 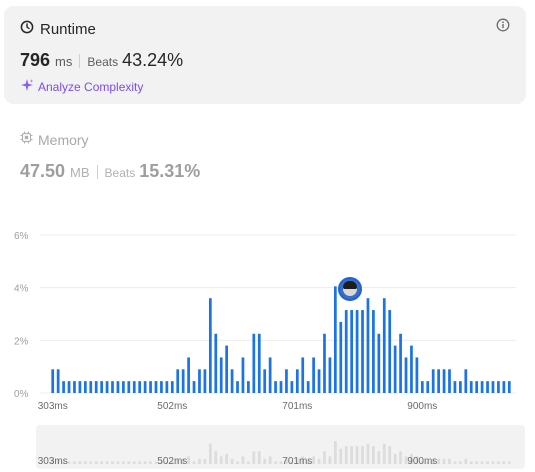 What do you see at coordinates (63, 140) in the screenshot?
I see `memory-title: Memory` at bounding box center [63, 140].